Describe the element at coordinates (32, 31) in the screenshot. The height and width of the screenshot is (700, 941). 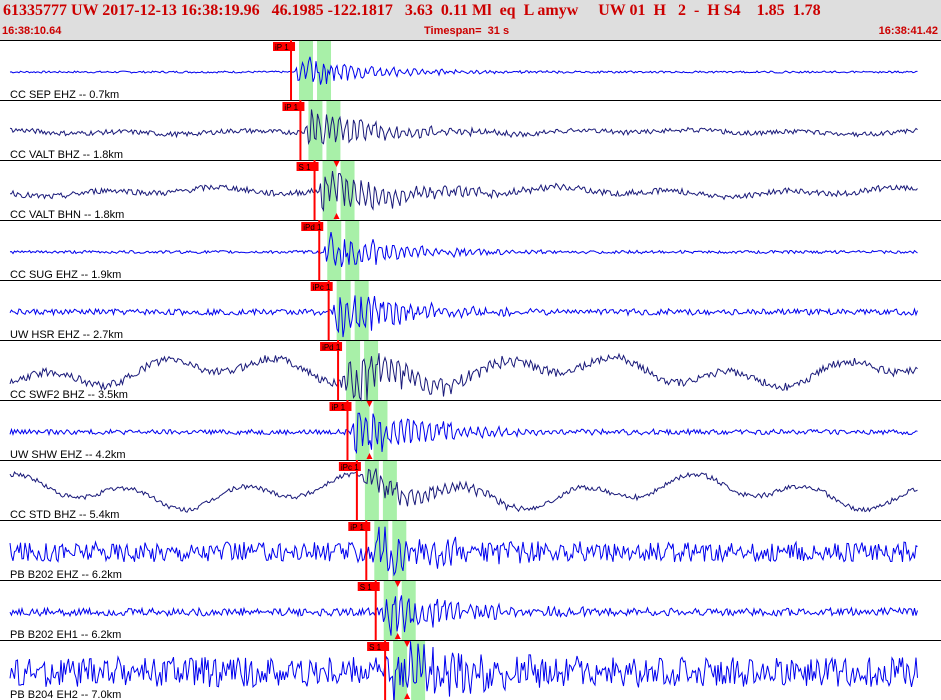
I see `start-time-label: 16:38:10.64` at that location.